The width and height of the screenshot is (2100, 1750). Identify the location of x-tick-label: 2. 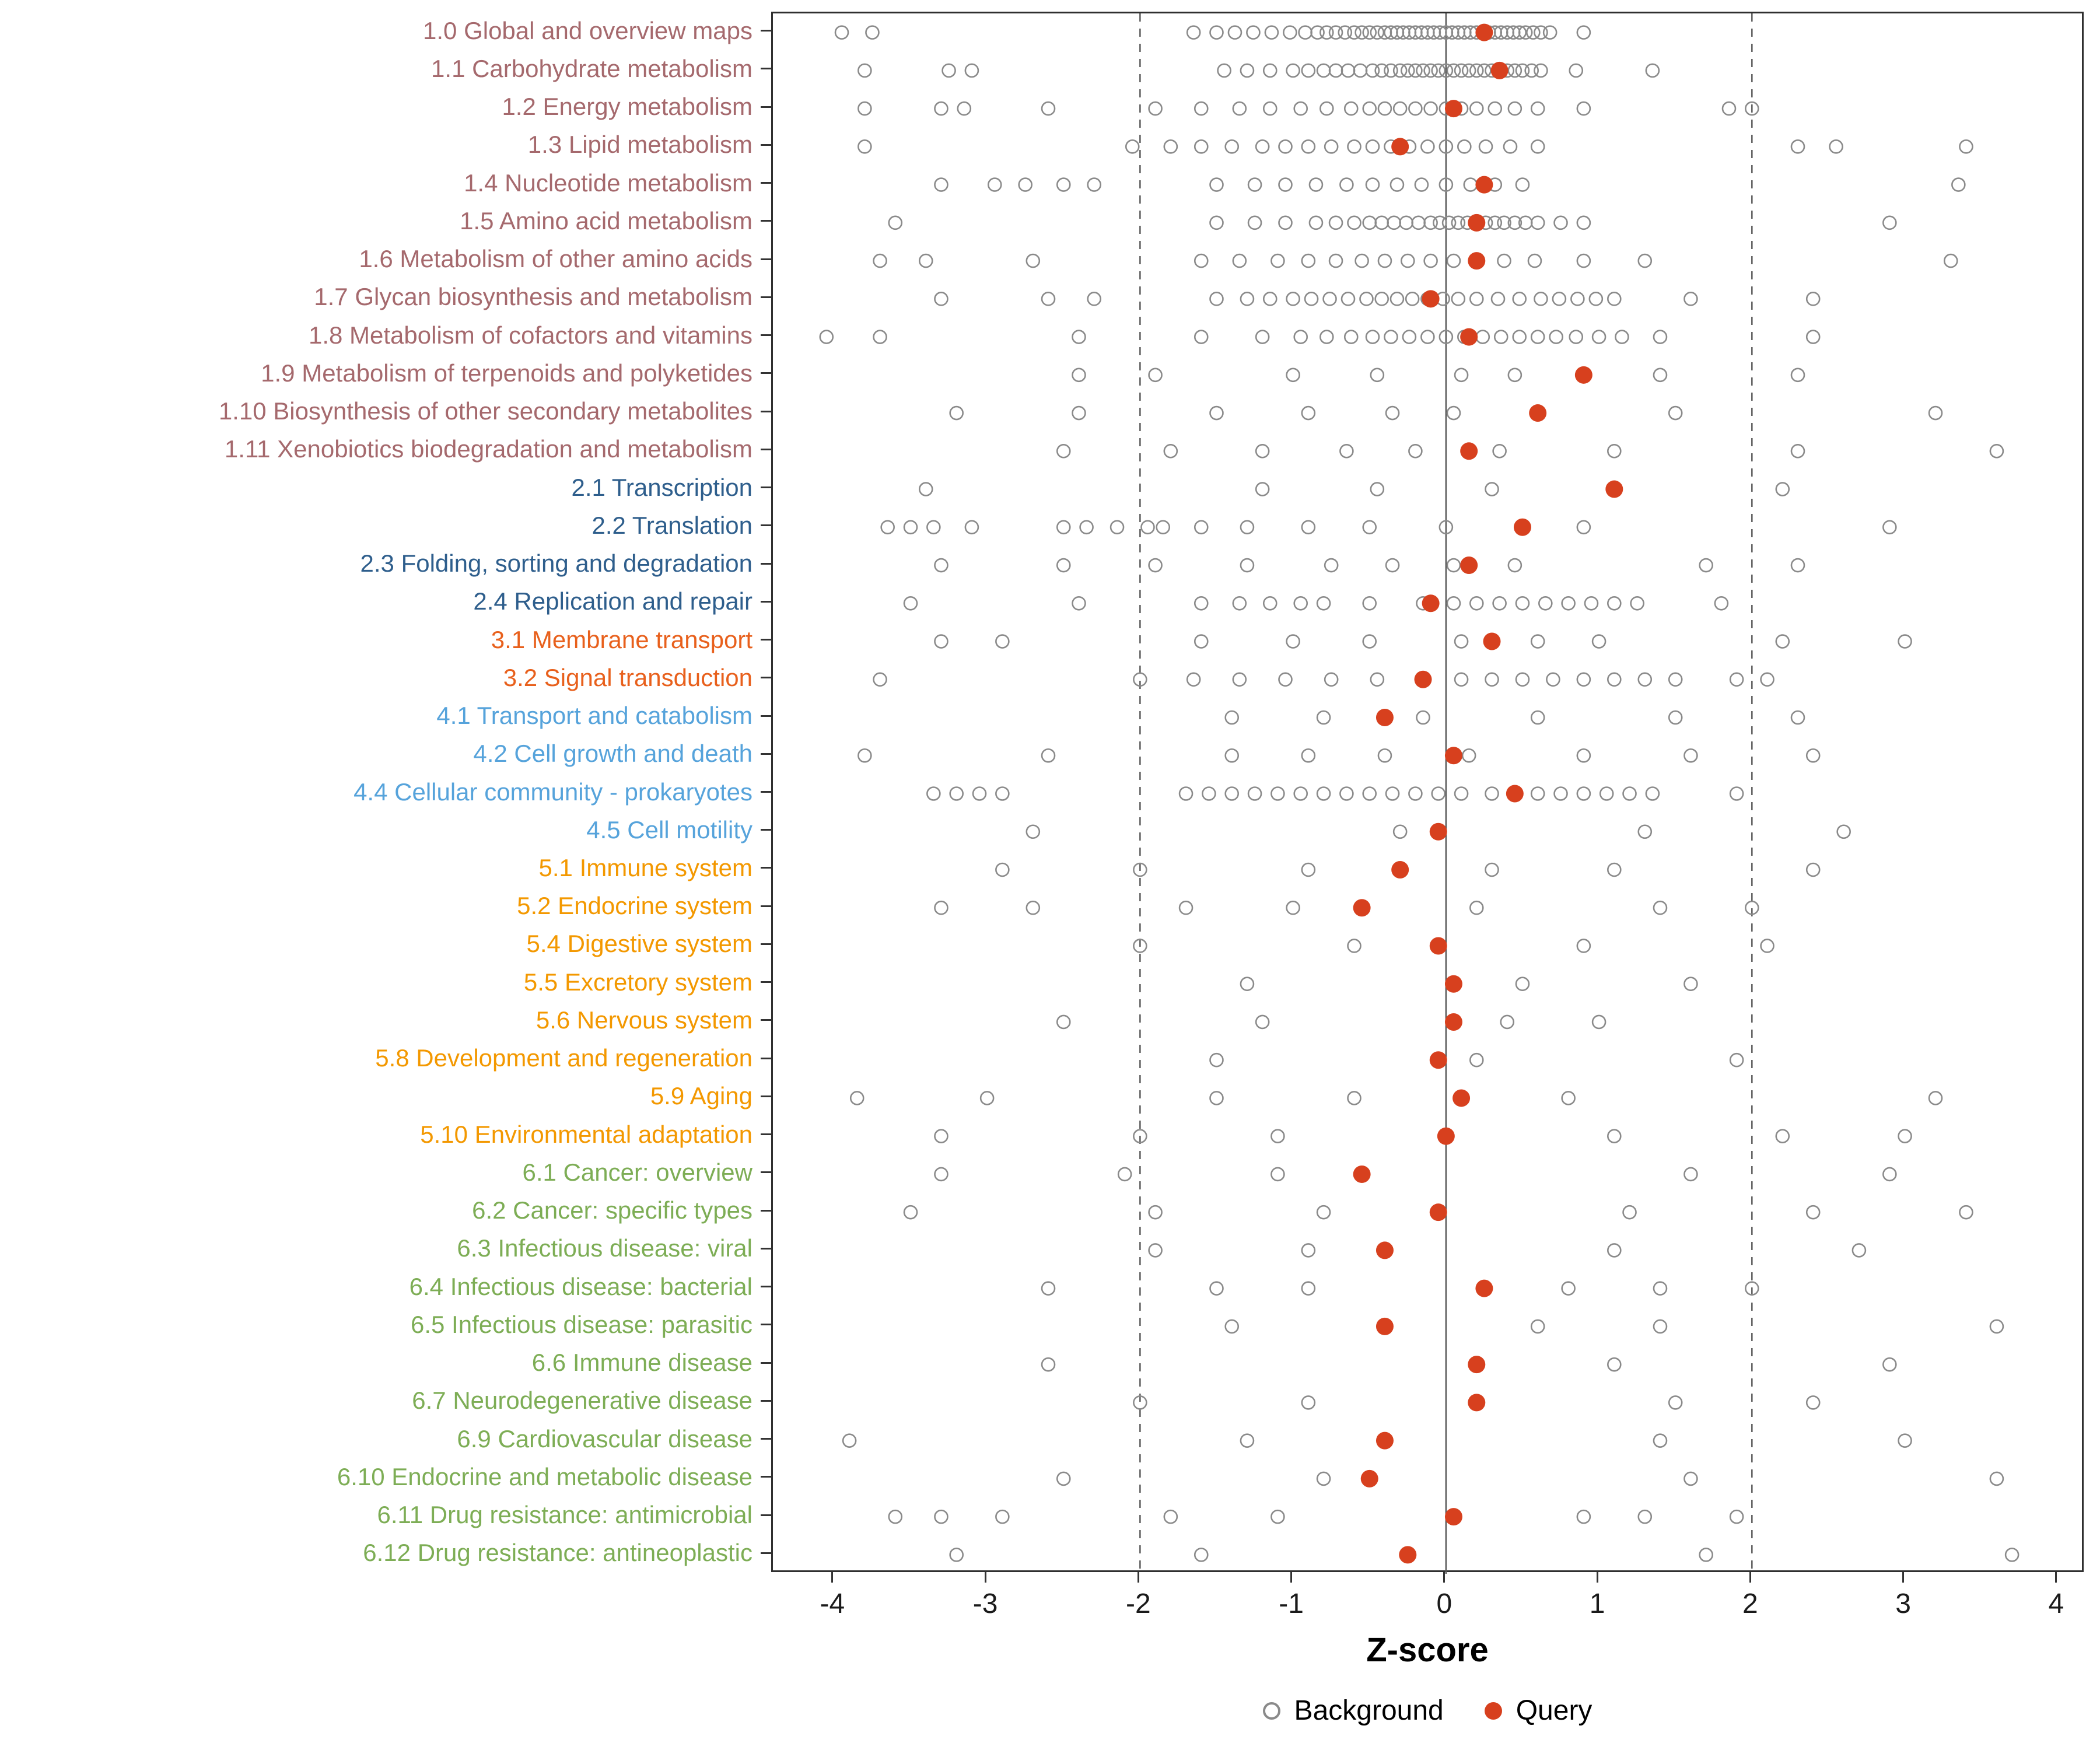
(1750, 1603).